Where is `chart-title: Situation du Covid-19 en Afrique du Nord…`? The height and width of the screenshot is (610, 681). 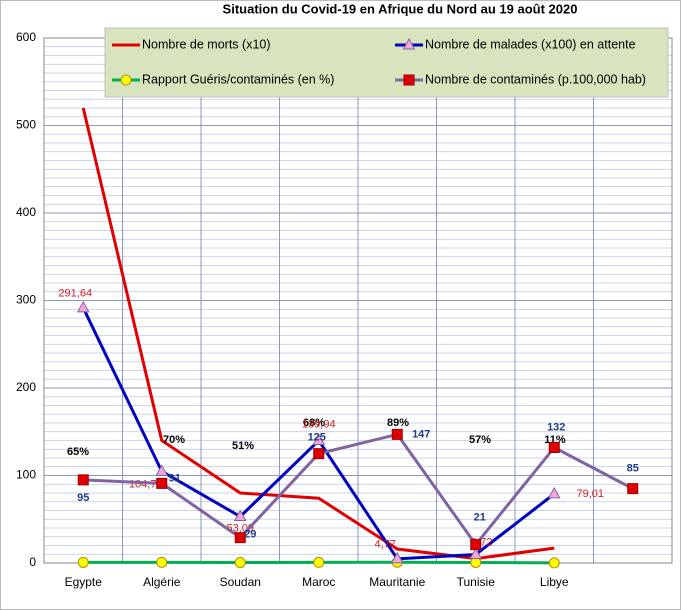
chart-title: Situation du Covid-19 en Afrique du Nord… is located at coordinates (400, 8).